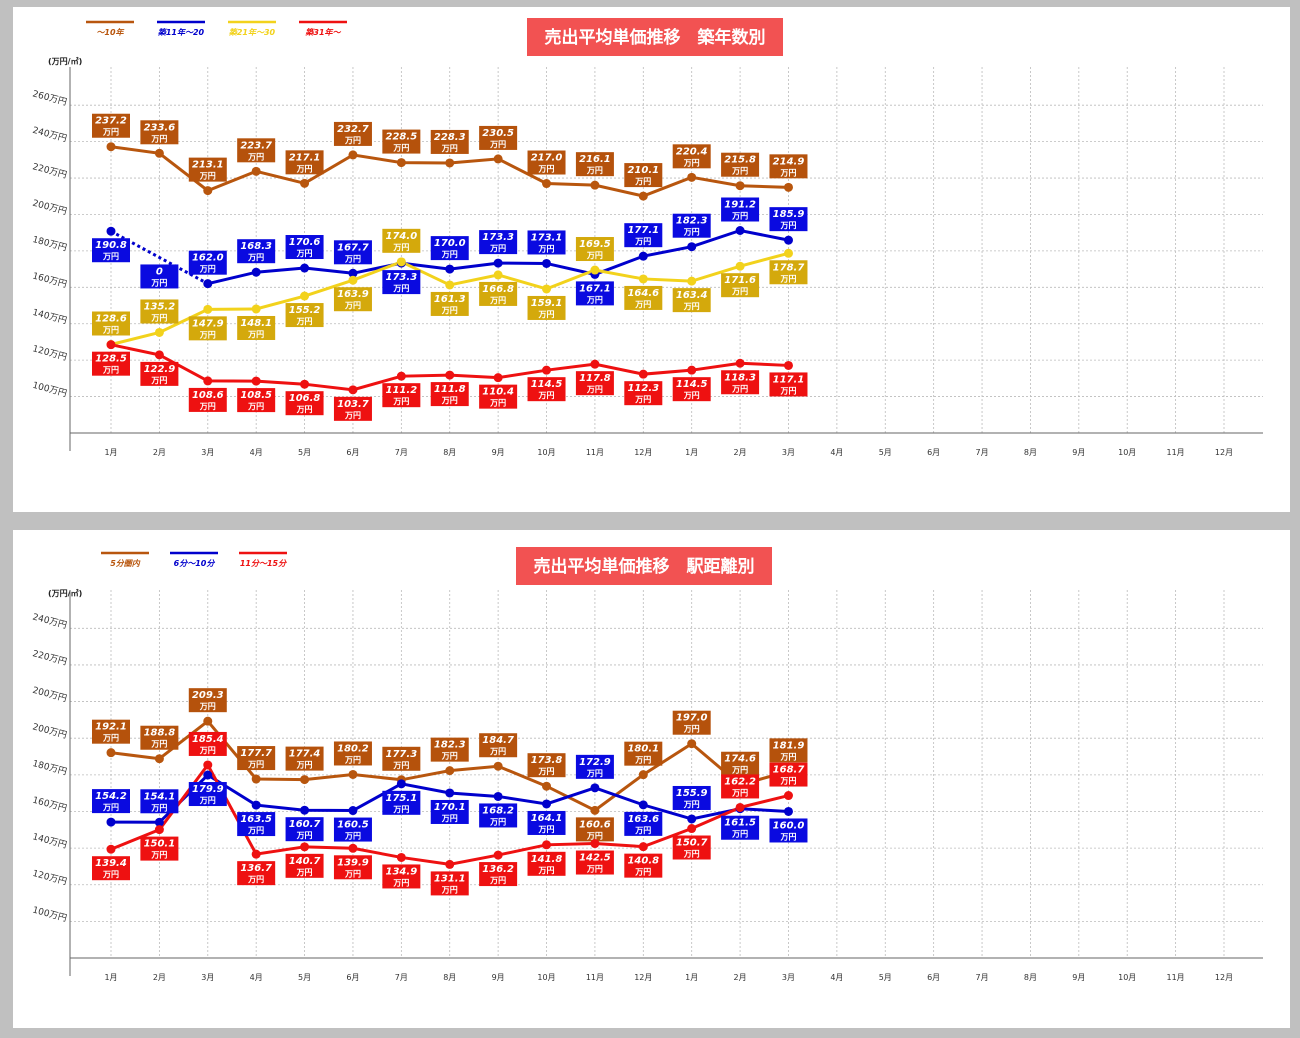 The width and height of the screenshot is (1300, 1038). Describe the element at coordinates (692, 295) in the screenshot. I see `value-label: 163.4` at that location.